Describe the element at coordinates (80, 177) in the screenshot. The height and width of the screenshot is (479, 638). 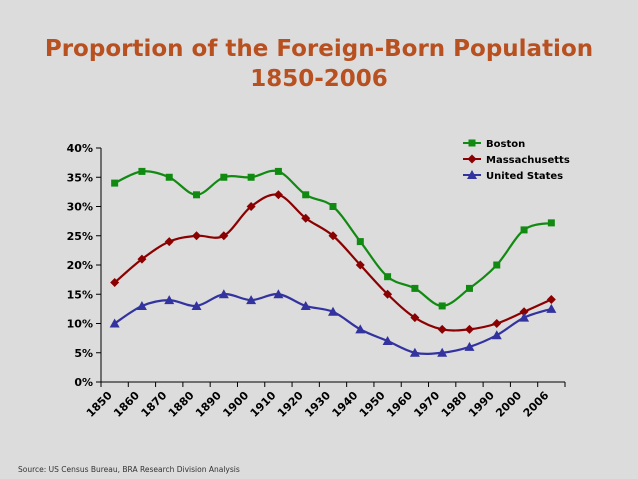
I see `y-tick-label: 35%` at that location.